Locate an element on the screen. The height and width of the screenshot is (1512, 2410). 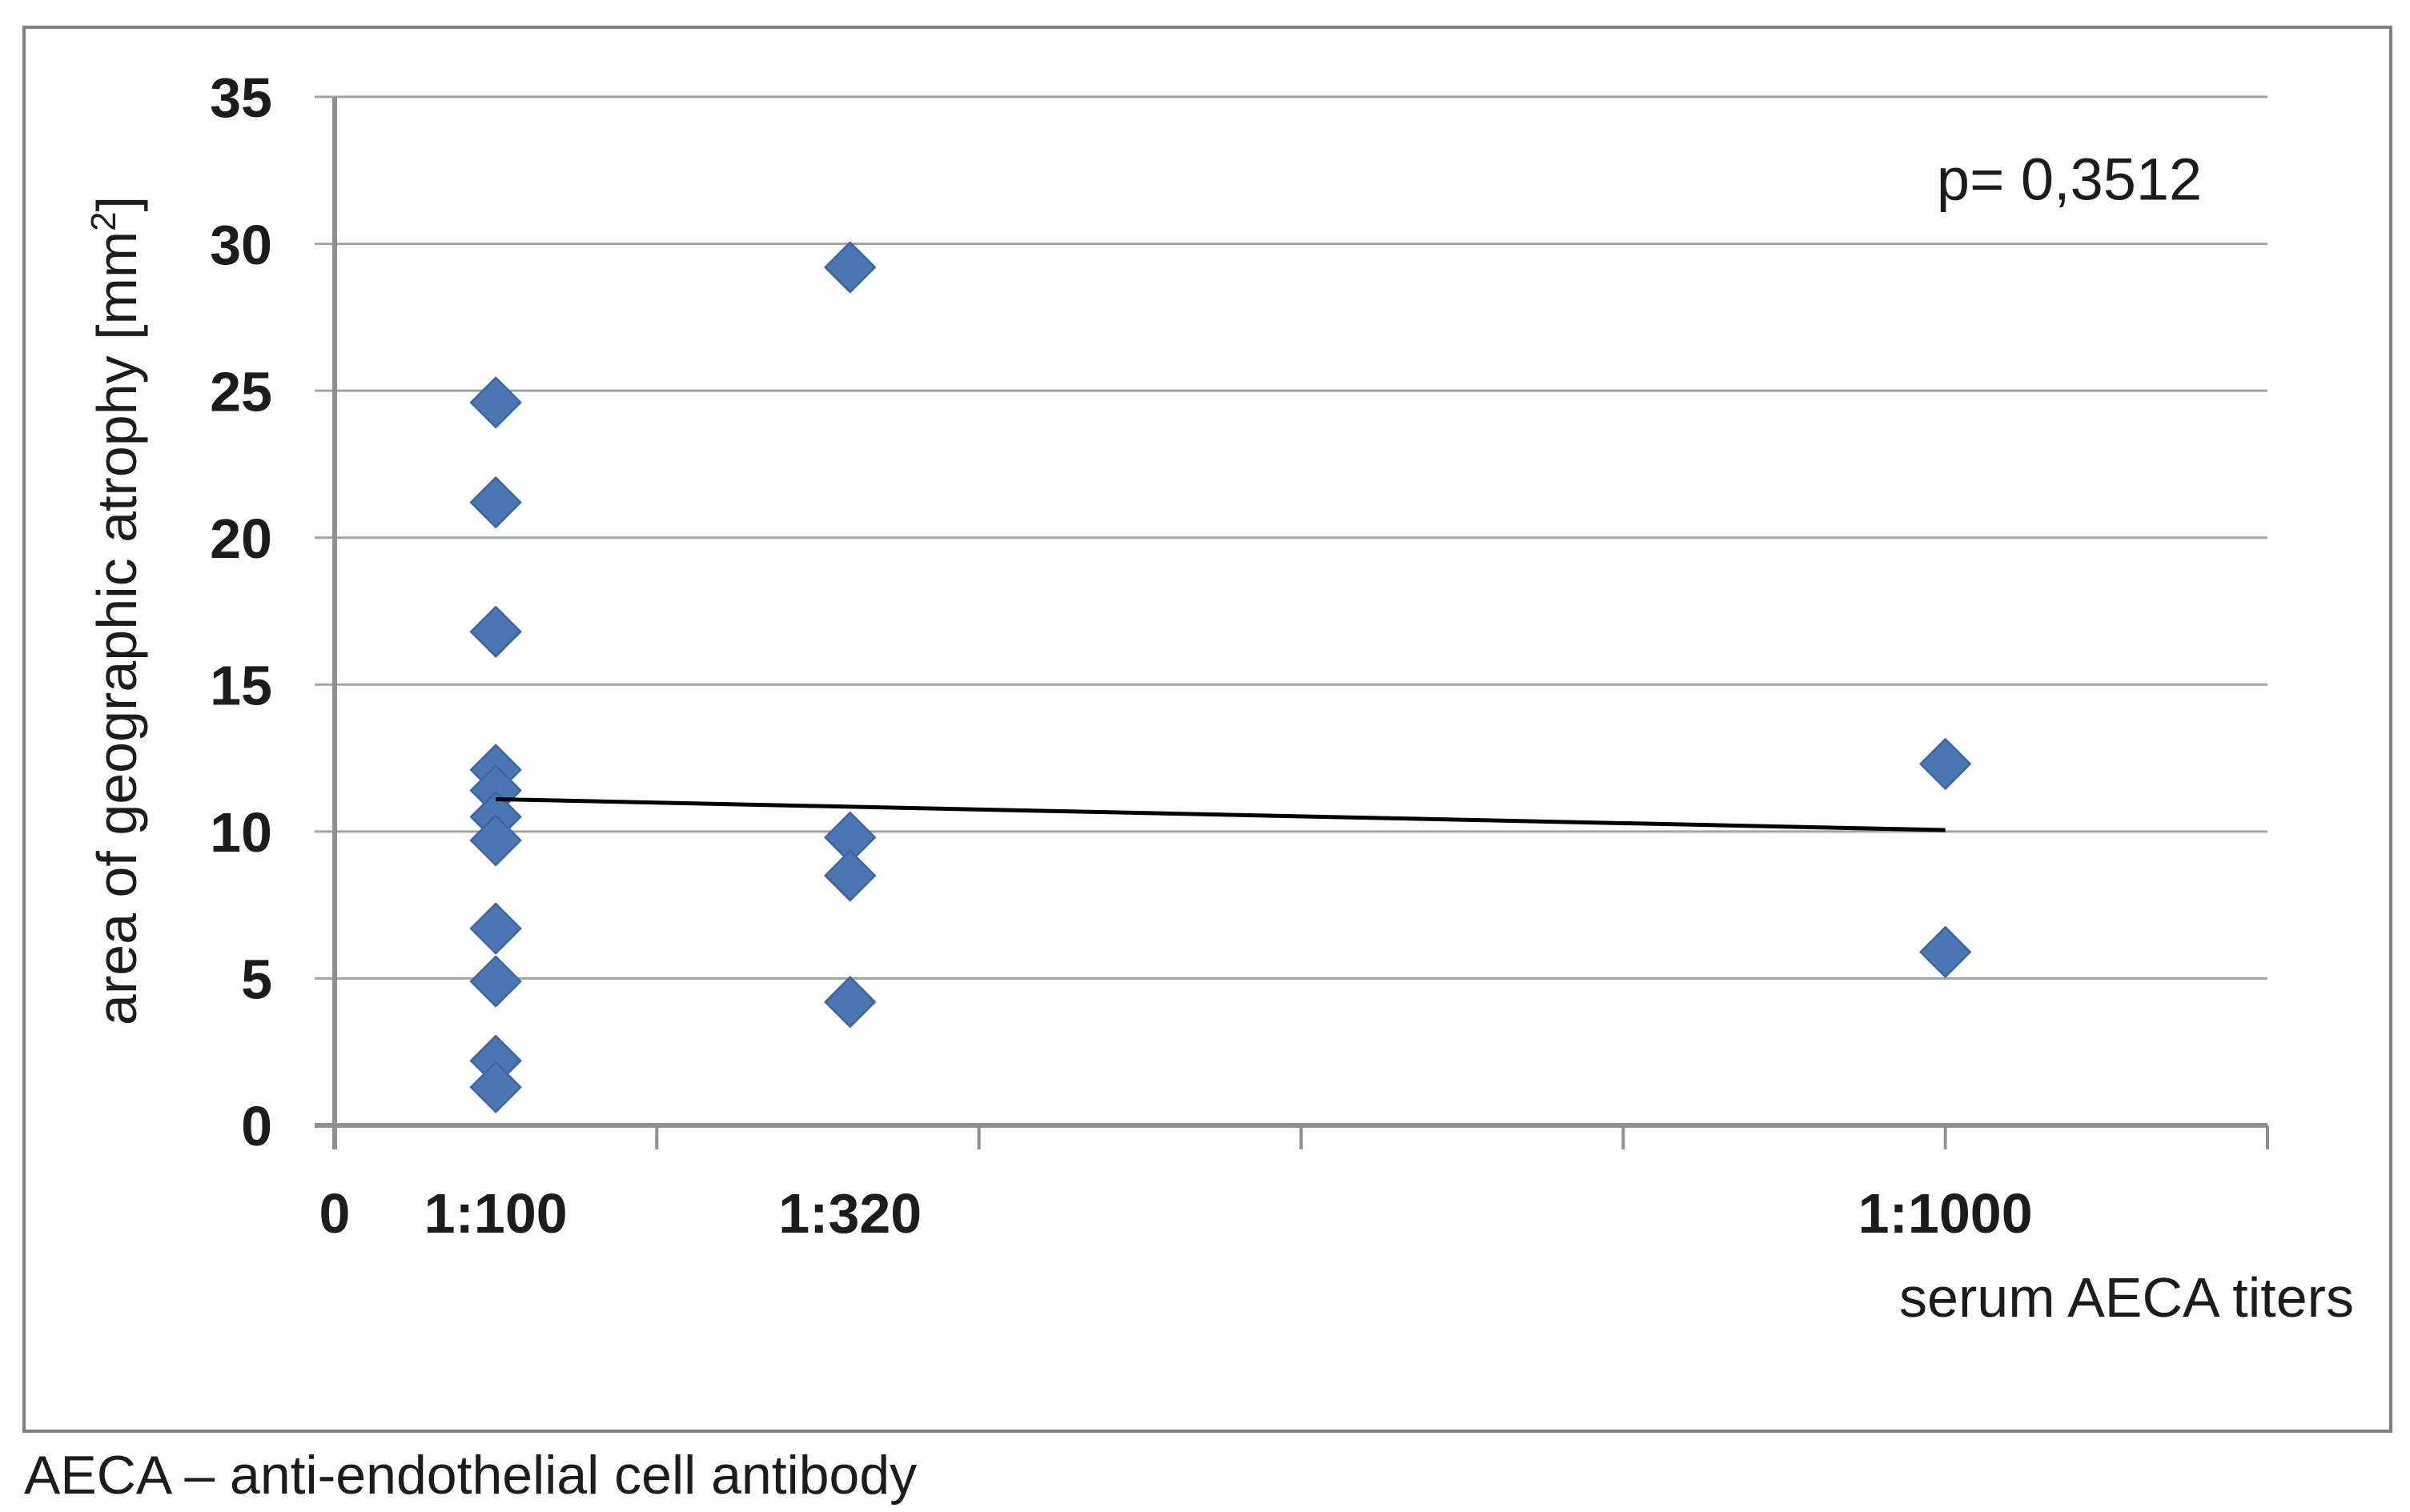
x-tick-label: 1:1000 is located at coordinates (1946, 1213).